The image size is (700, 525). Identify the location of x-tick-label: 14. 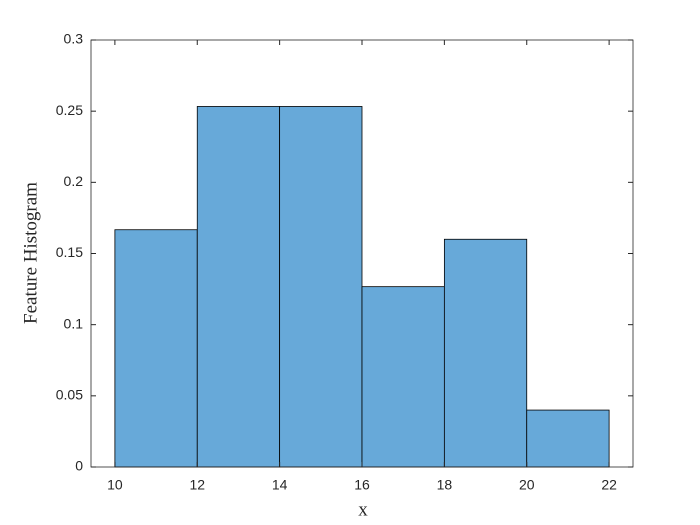
(280, 485).